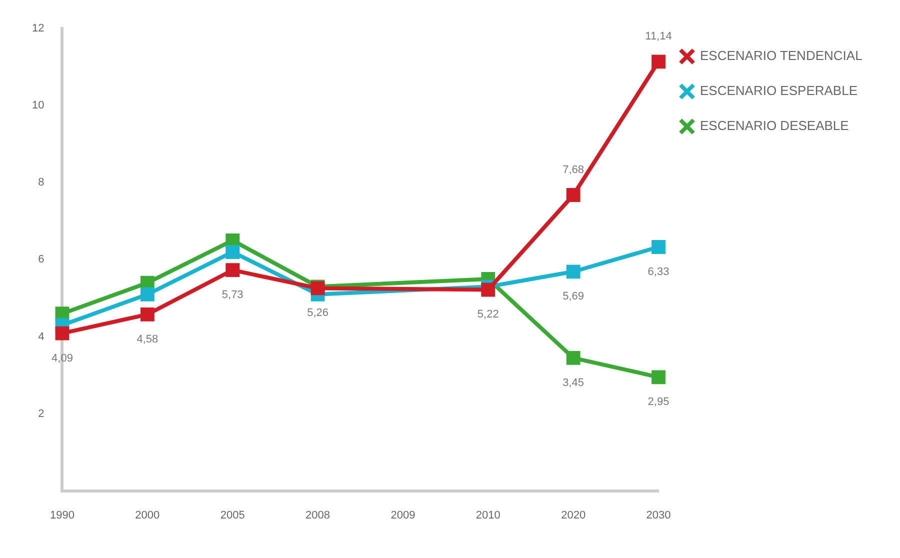  Describe the element at coordinates (573, 382) in the screenshot. I see `data-label: 3,45` at that location.